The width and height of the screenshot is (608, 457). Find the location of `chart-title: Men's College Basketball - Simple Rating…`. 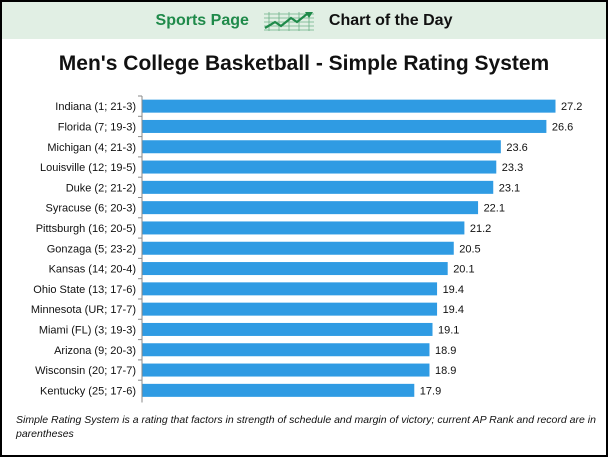

chart-title: Men's College Basketball - Simple Rating… is located at coordinates (304, 63).